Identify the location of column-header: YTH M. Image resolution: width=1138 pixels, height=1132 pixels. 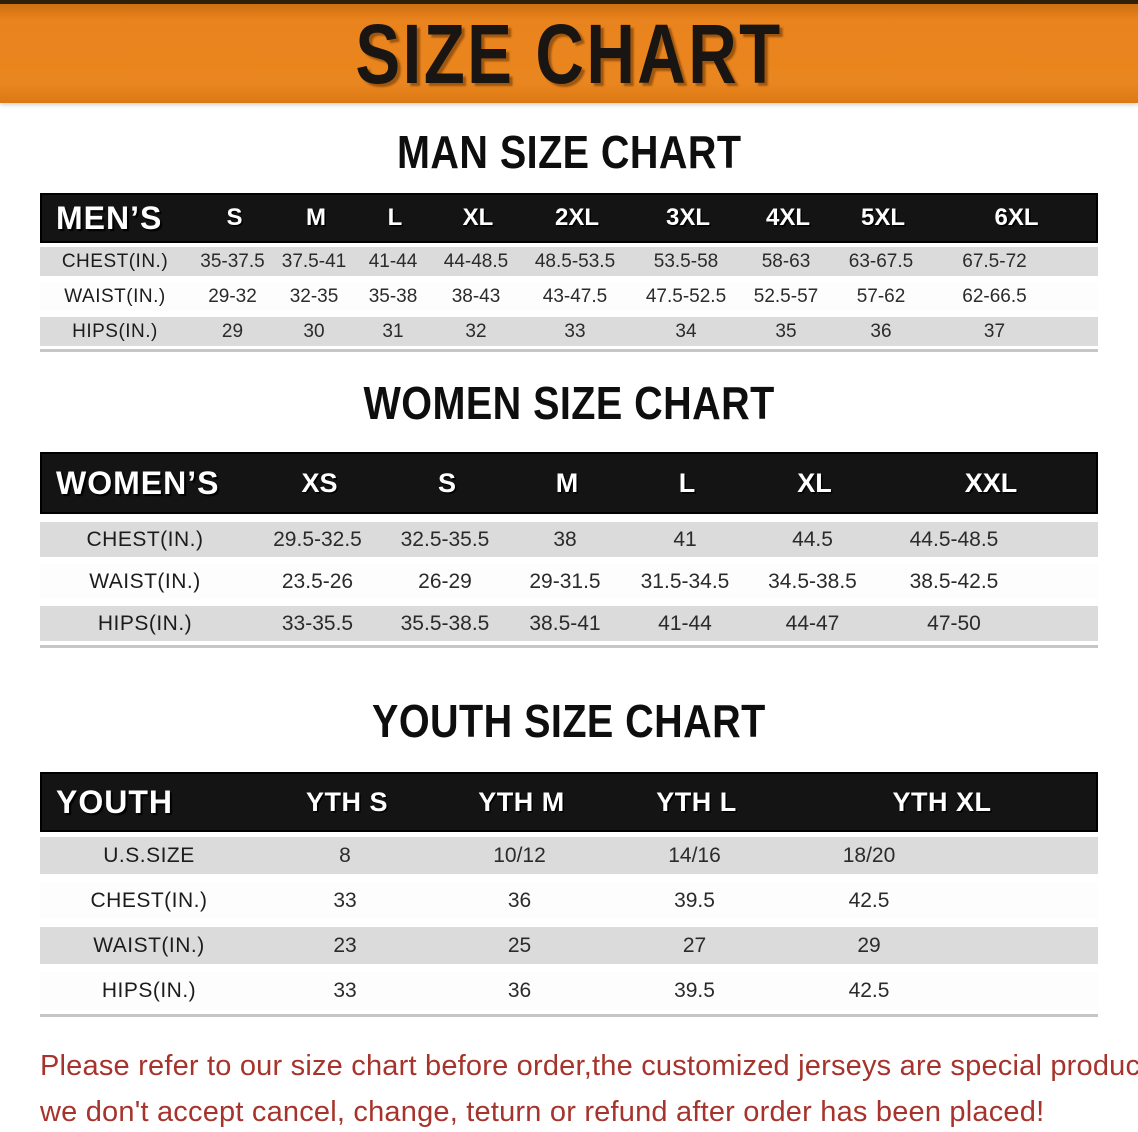
(521, 801).